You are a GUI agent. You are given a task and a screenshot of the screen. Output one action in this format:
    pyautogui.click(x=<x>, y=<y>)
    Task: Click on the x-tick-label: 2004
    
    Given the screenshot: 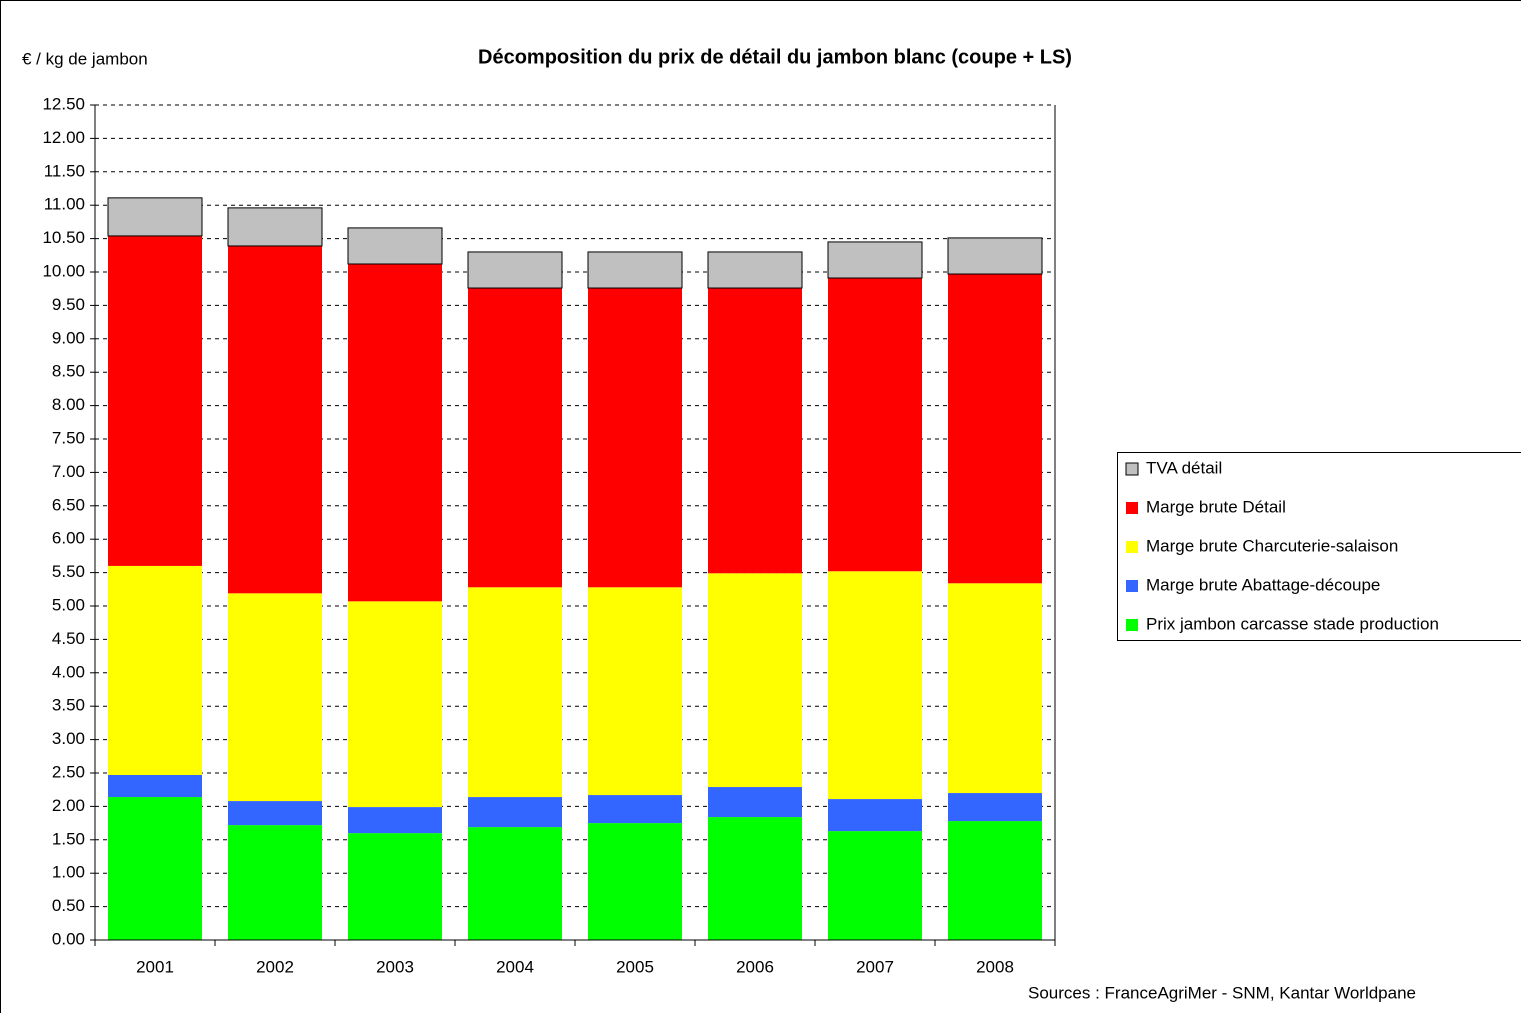 What is the action you would take?
    pyautogui.click(x=515, y=966)
    